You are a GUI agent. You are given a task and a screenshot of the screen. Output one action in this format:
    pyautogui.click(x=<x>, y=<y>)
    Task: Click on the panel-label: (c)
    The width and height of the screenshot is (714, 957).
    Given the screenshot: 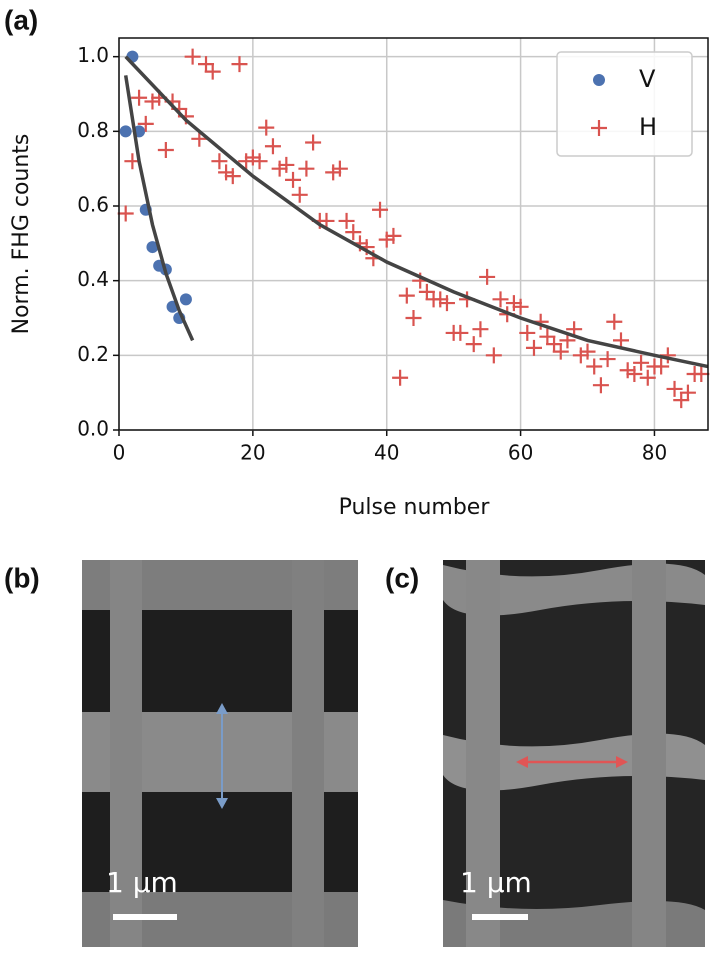 What is the action you would take?
    pyautogui.click(x=402, y=577)
    